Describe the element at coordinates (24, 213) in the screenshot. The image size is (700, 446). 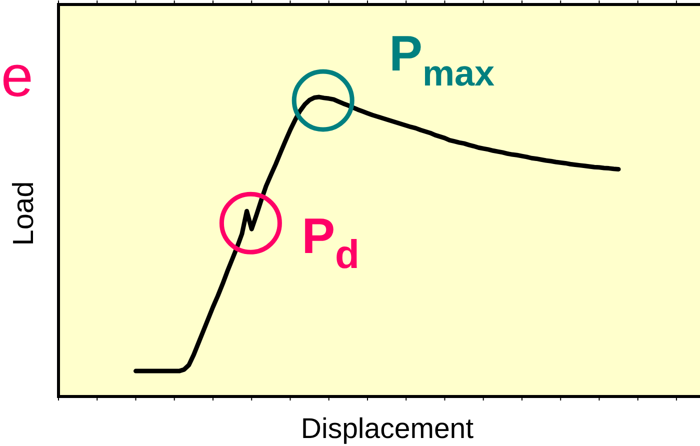
I see `y-axis-title: Load` at that location.